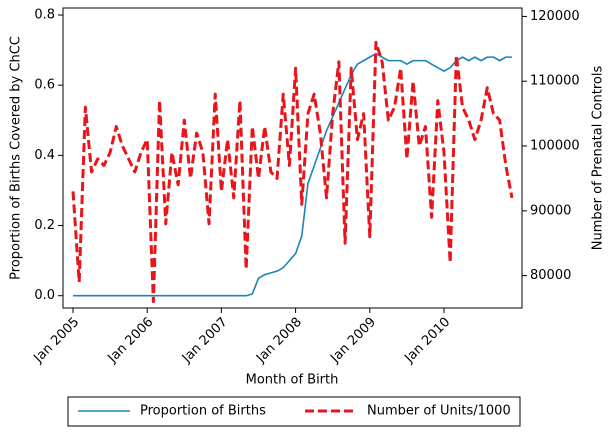 Image resolution: width=608 pixels, height=433 pixels. What do you see at coordinates (44, 155) in the screenshot?
I see `y-tick-label: 0.4` at bounding box center [44, 155].